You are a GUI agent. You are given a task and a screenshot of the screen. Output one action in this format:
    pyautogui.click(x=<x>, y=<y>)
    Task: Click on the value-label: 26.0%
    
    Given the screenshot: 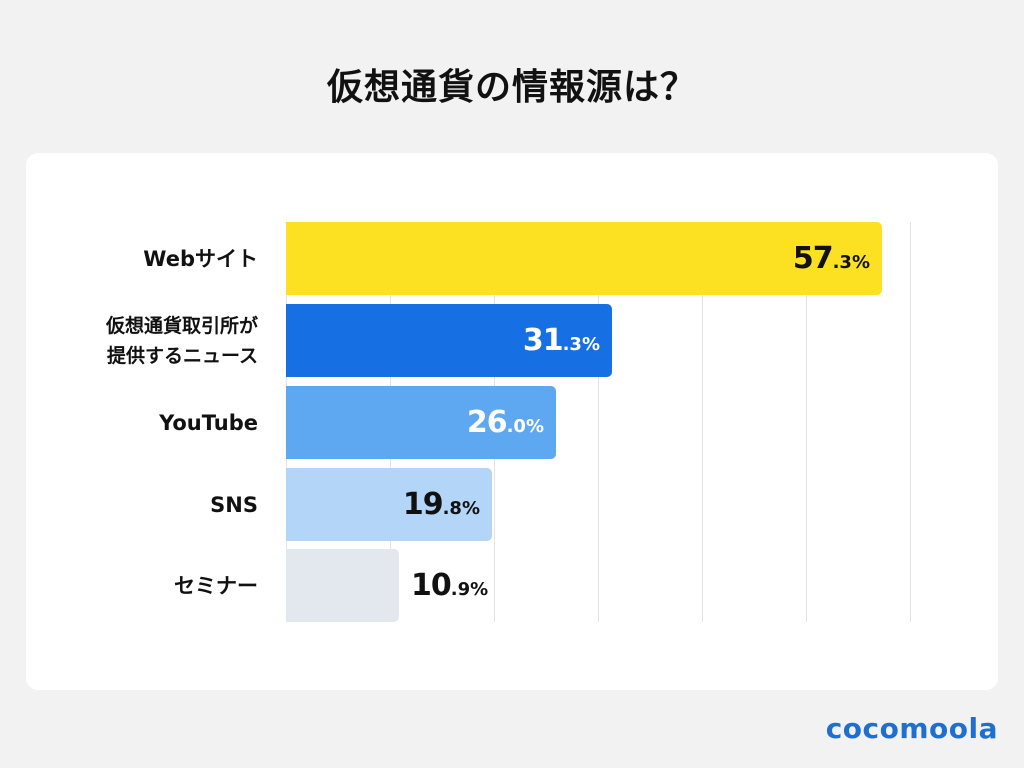 What is the action you would take?
    pyautogui.click(x=505, y=422)
    